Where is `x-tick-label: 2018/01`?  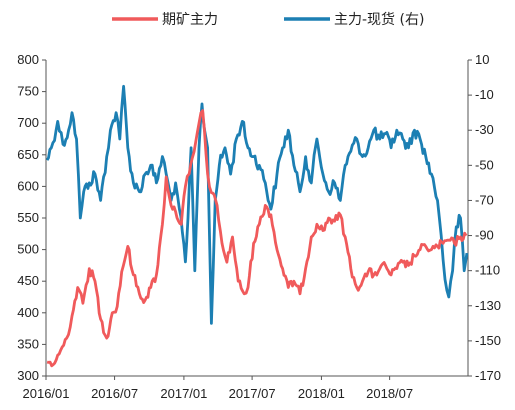 x-tick-label: 2018/01 is located at coordinates (321, 393).